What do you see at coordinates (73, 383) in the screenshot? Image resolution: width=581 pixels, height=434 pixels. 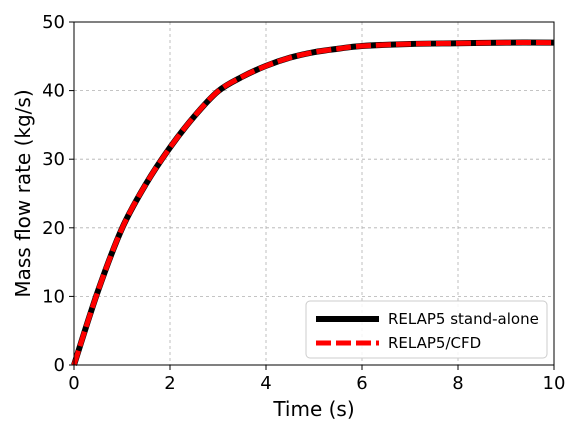 I see `x-tick-label: 0` at bounding box center [73, 383].